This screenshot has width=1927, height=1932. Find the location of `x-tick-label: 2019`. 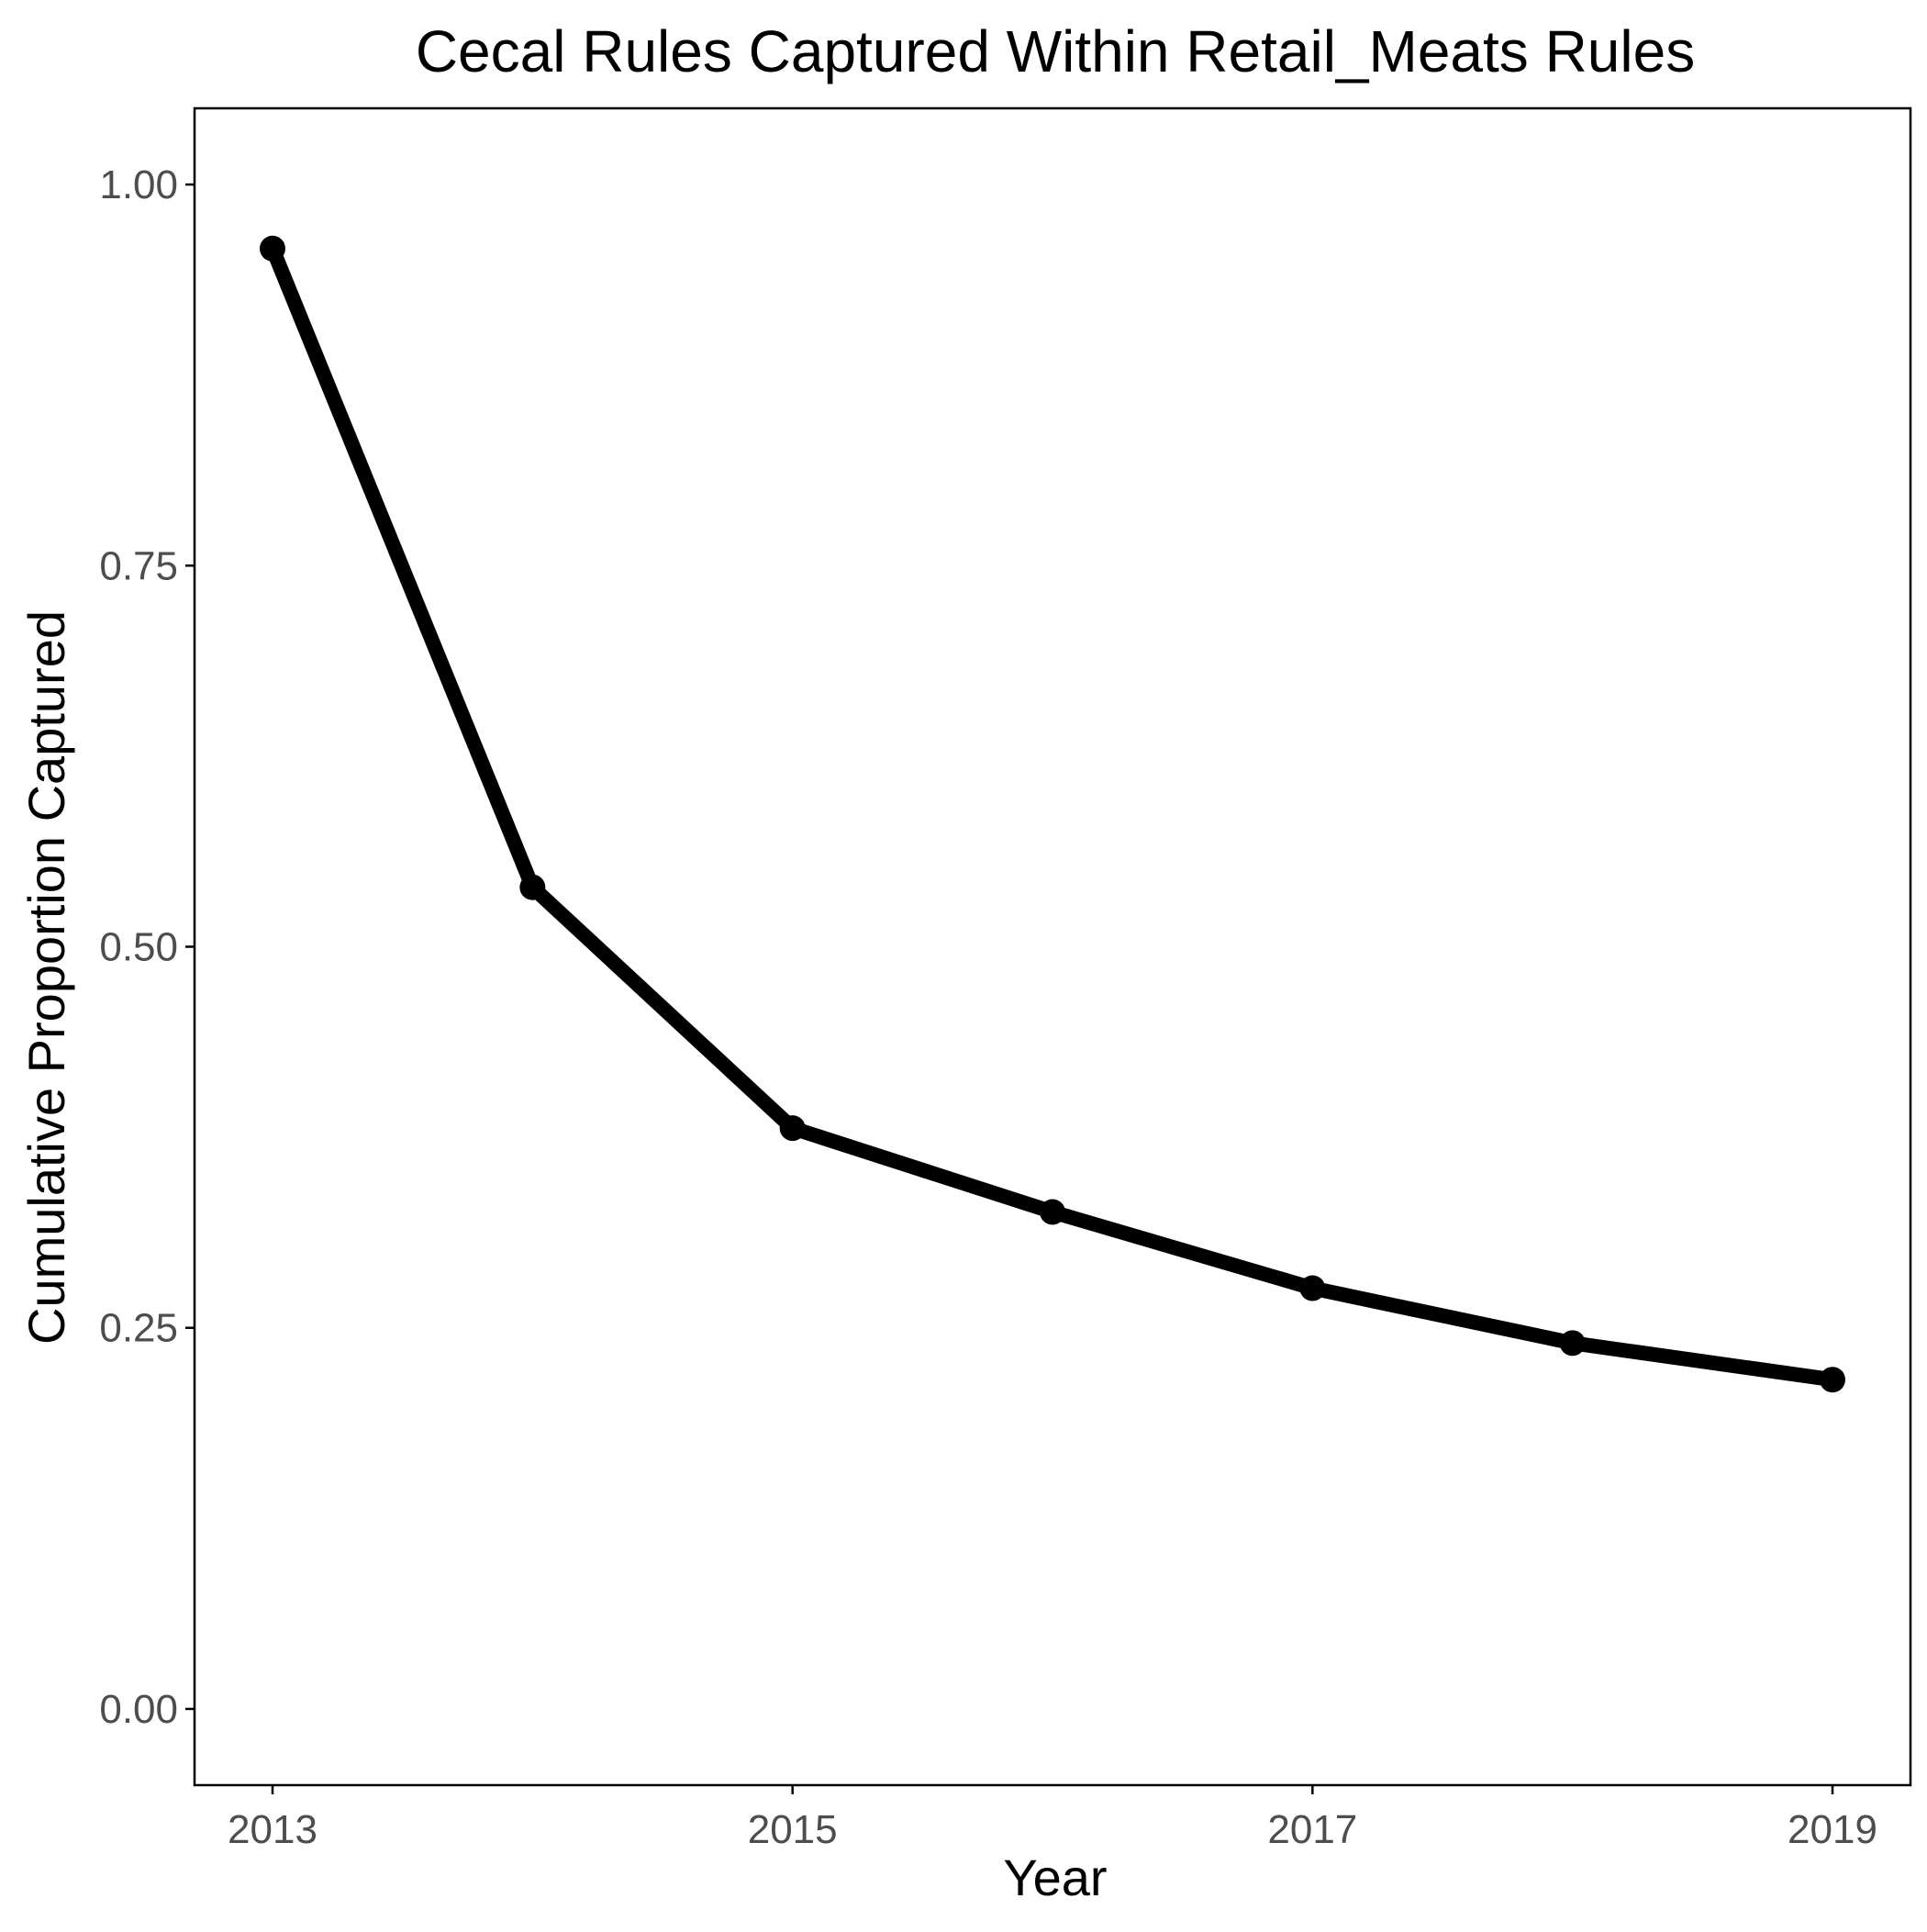

x-tick-label: 2019 is located at coordinates (1832, 1829).